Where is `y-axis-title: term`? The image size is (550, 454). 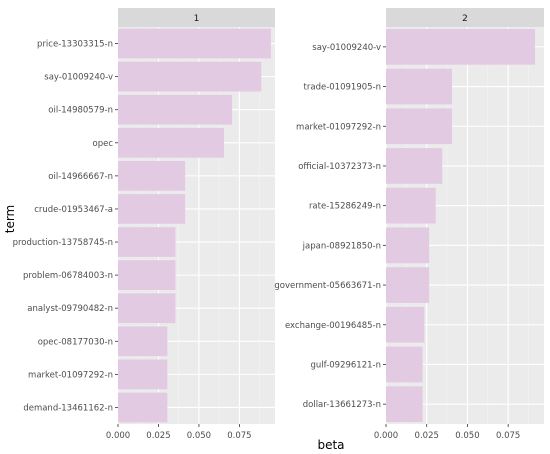
y-axis-title: term is located at coordinates (10, 219).